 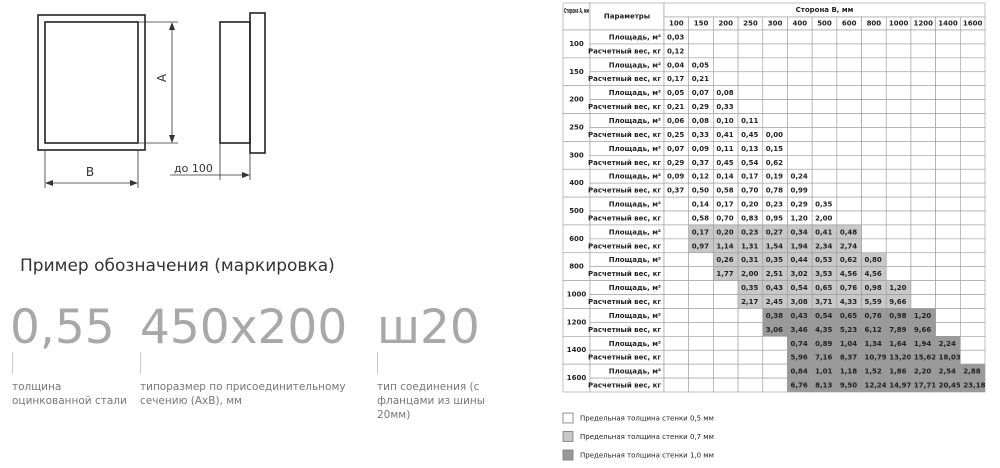 I want to click on value: 0,07, so click(x=700, y=93).